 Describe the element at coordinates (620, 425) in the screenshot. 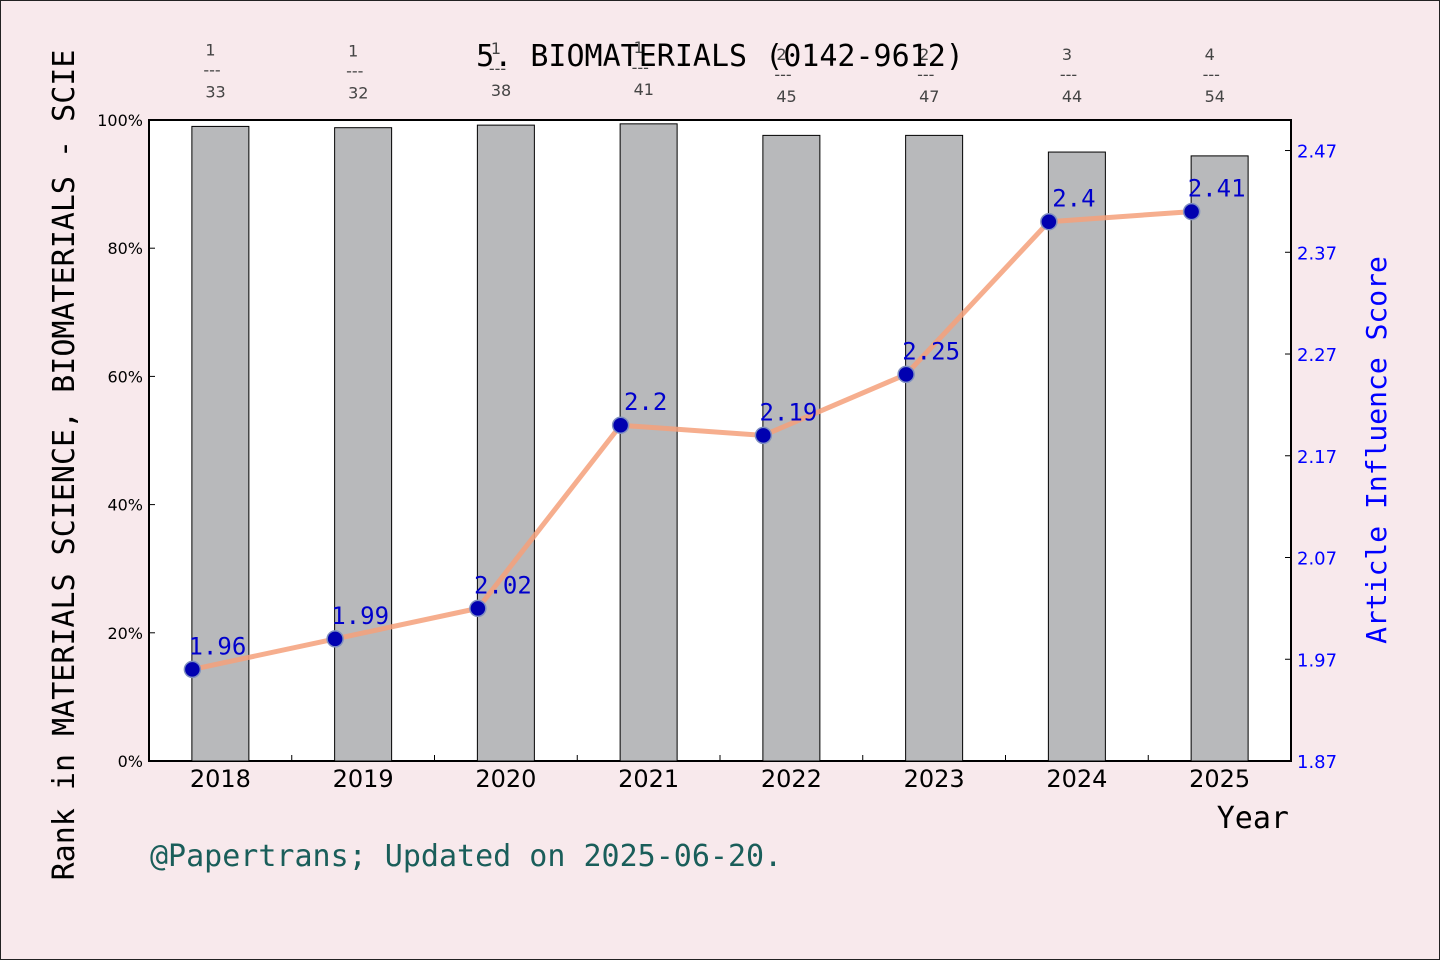

I see `influence-point-2021` at that location.